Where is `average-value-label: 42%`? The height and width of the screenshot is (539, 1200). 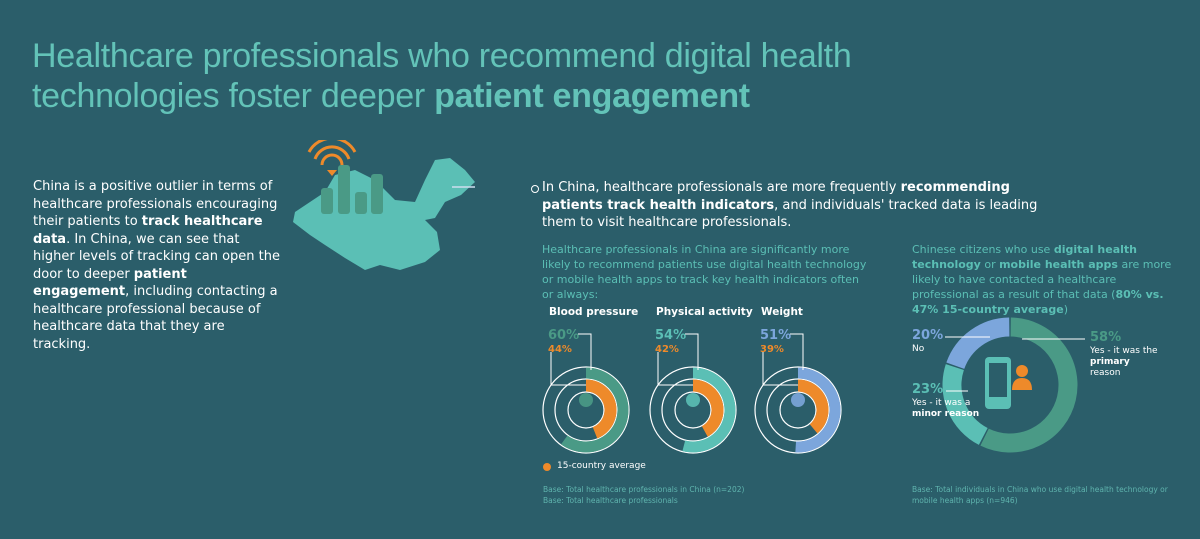
average-value-label: 42% is located at coordinates (667, 349).